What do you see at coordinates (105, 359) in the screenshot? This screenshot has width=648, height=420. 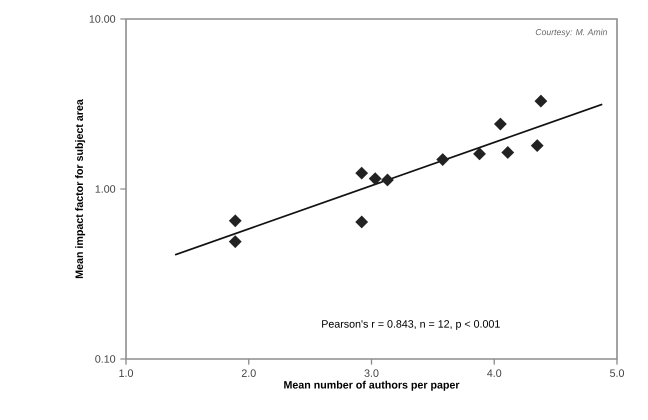 I see `y-tick-label: 0.10` at bounding box center [105, 359].